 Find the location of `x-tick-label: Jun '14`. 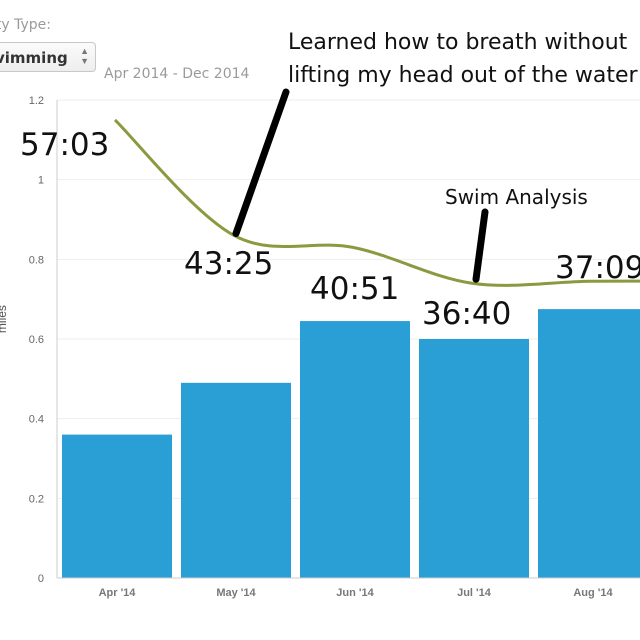

x-tick-label: Jun '14 is located at coordinates (355, 593).